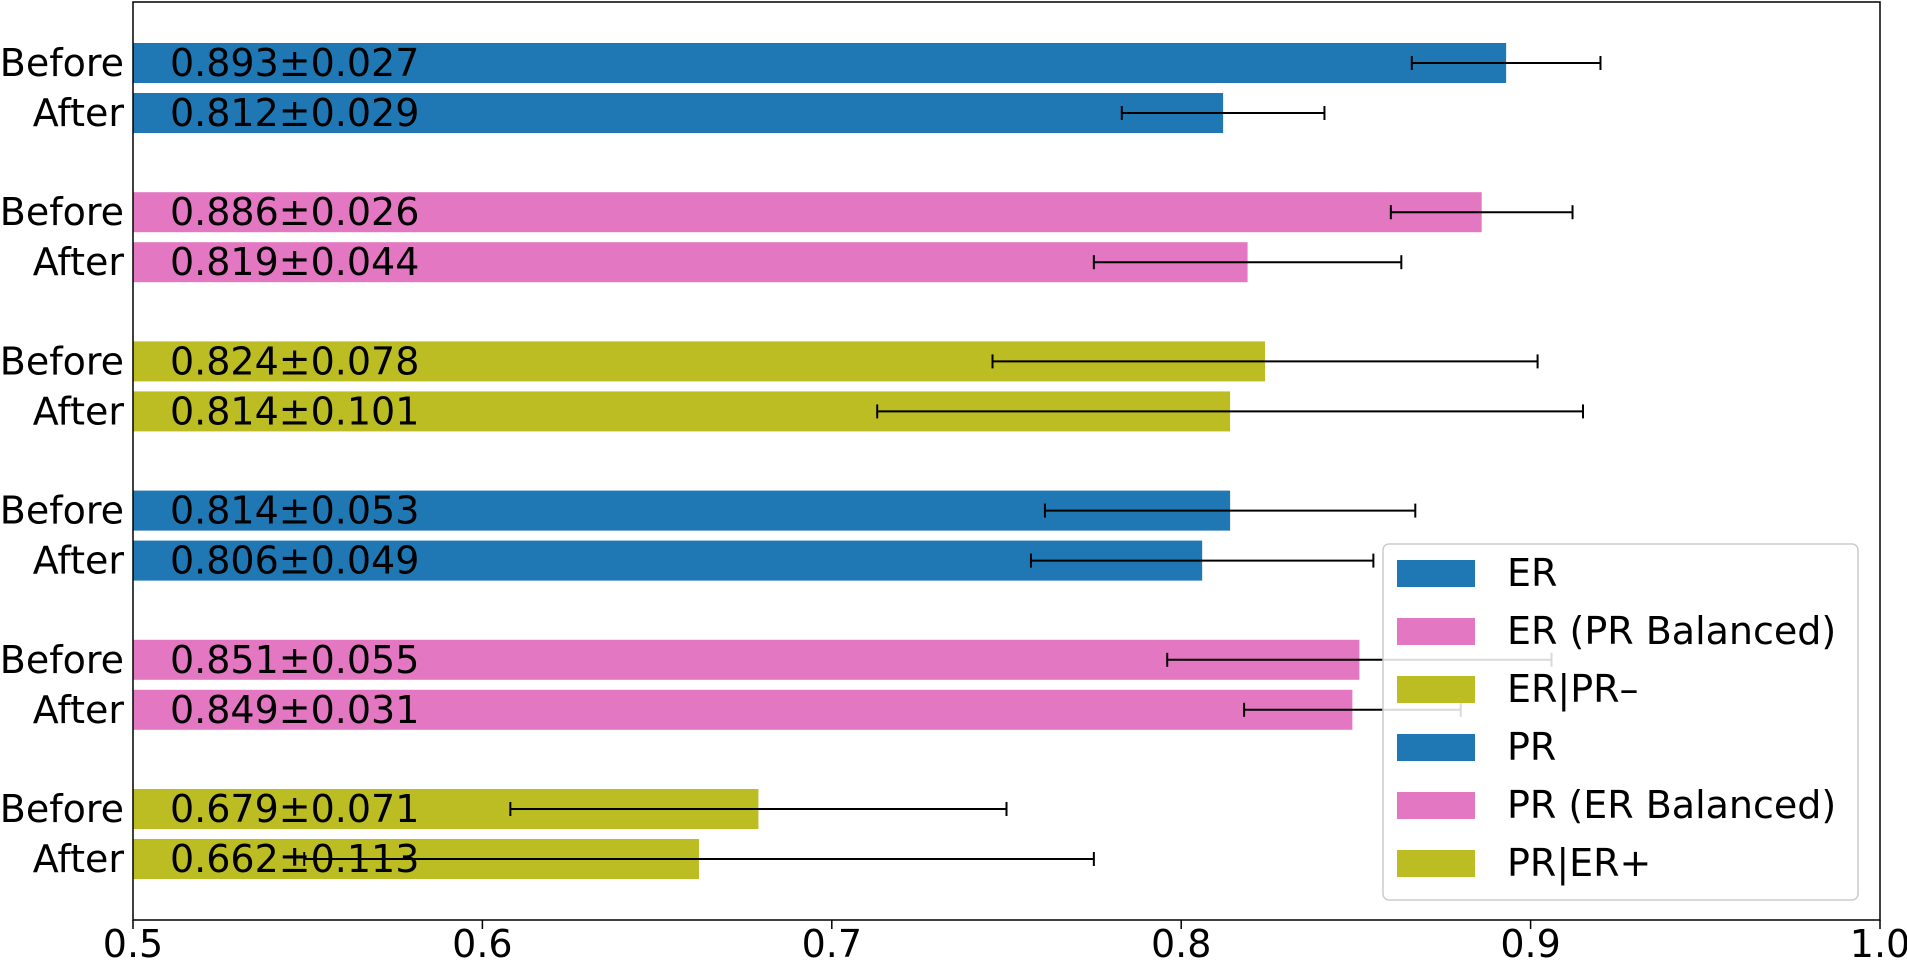  I want to click on x-tick-label: 0.6, so click(482, 941).